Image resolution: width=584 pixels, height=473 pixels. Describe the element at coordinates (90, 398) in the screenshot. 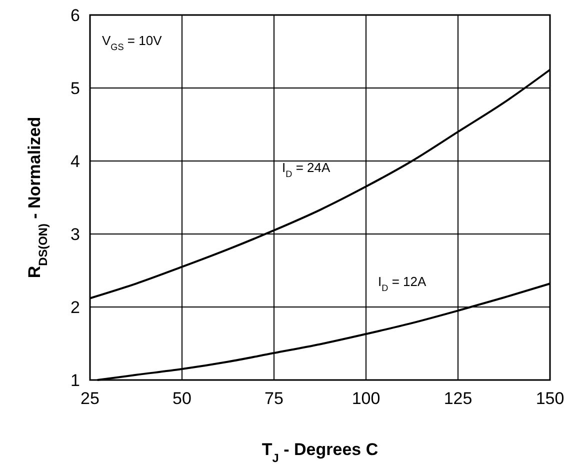

I see `x-tick-label: 25` at that location.